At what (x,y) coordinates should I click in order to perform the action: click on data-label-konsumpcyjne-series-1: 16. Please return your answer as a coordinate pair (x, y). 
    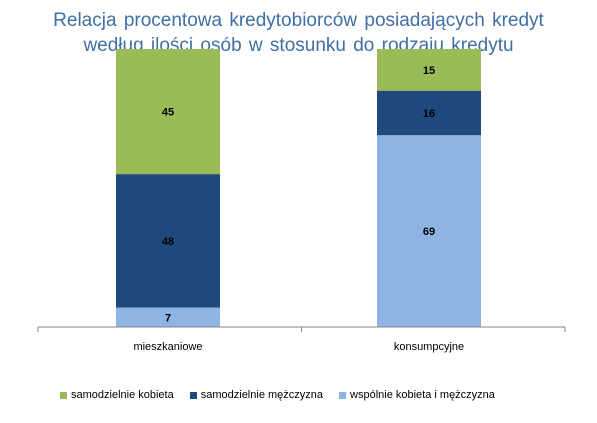
    Looking at the image, I should click on (429, 114).